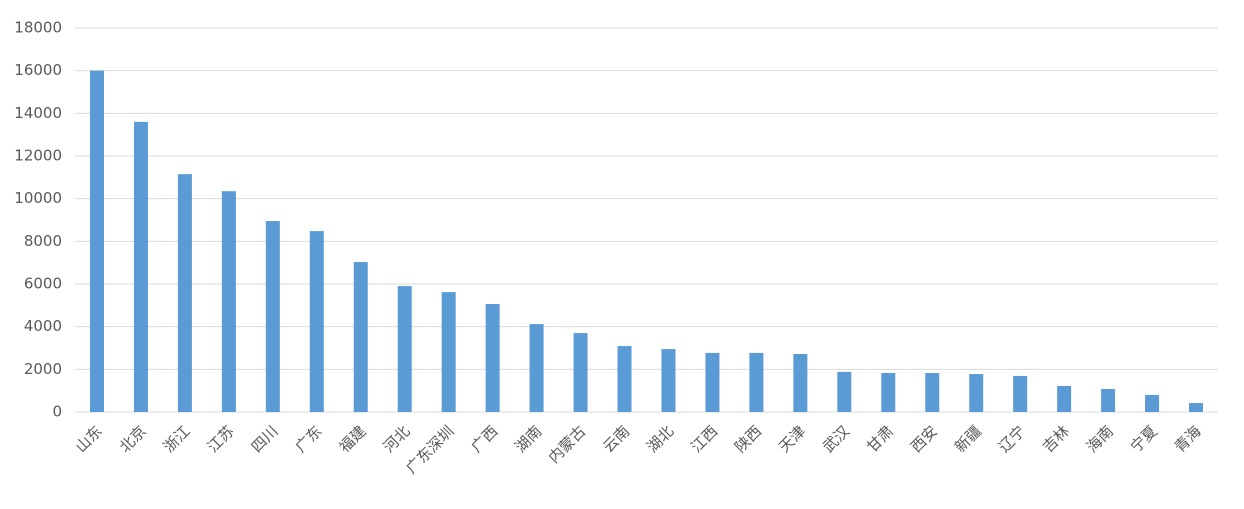 The width and height of the screenshot is (1244, 509). I want to click on x-tick-label: 海南, so click(1100, 439).